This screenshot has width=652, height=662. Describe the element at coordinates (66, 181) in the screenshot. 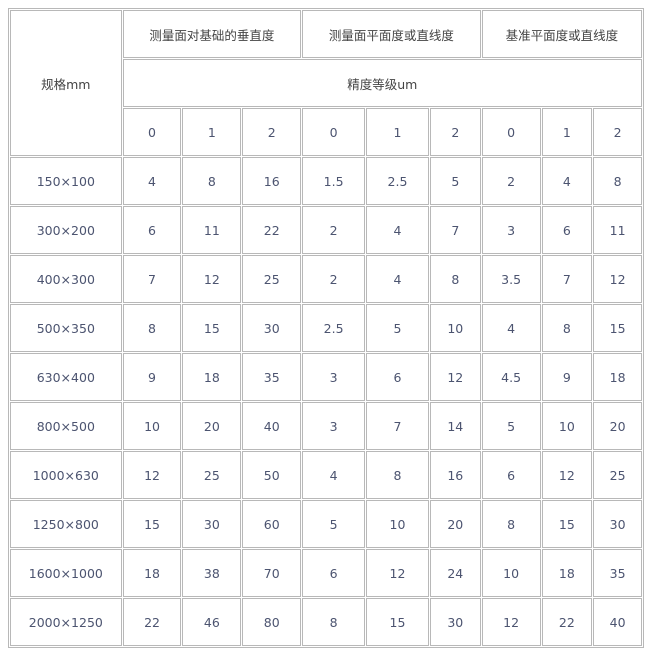

I see `spec-cell: 150×100` at that location.